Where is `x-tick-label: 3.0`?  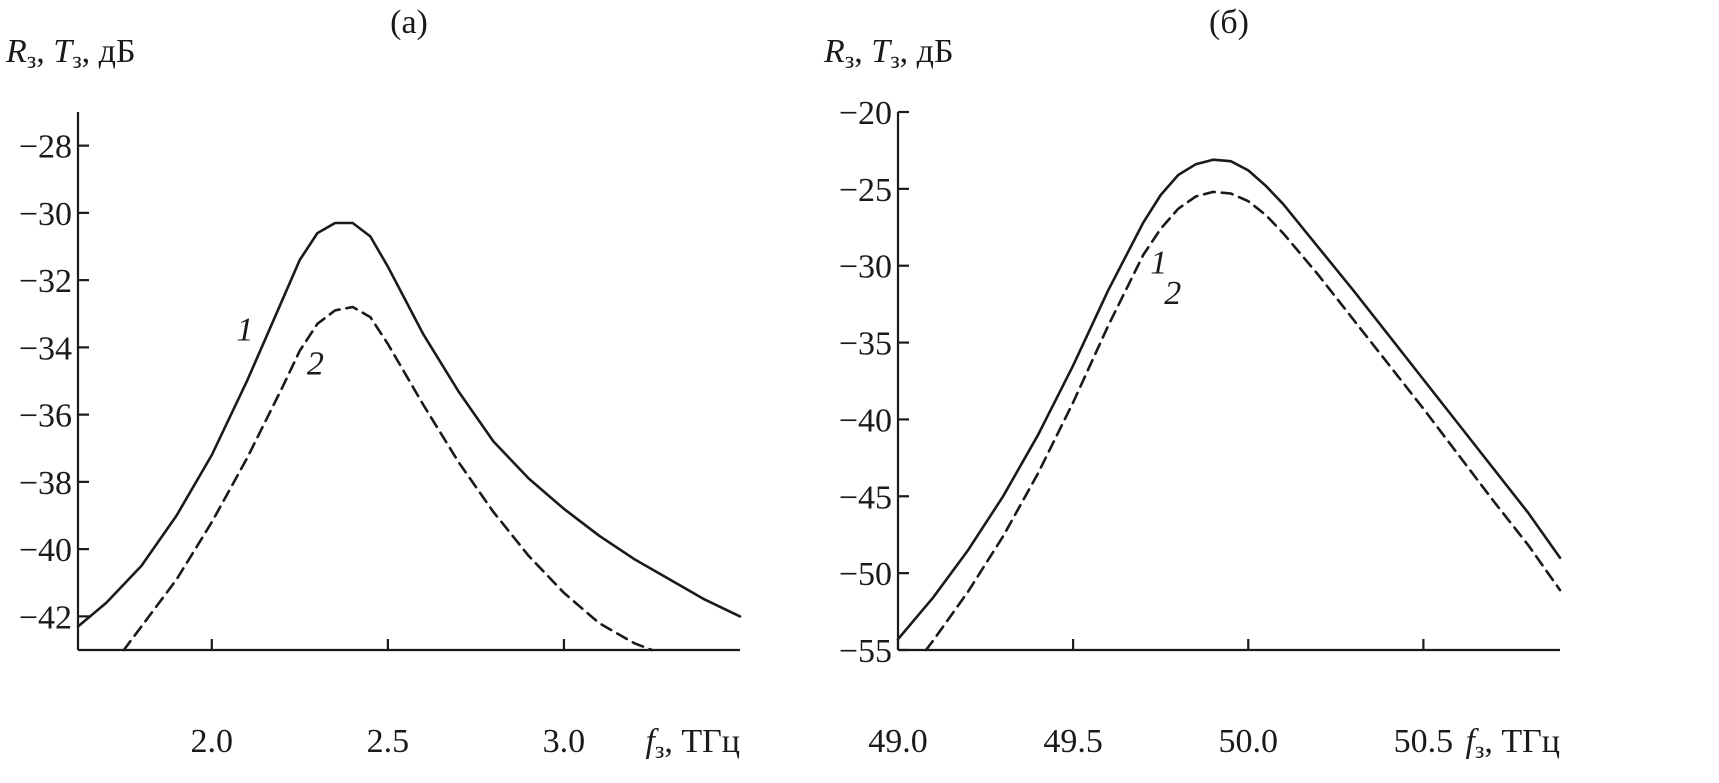
x-tick-label: 3.0 is located at coordinates (564, 741).